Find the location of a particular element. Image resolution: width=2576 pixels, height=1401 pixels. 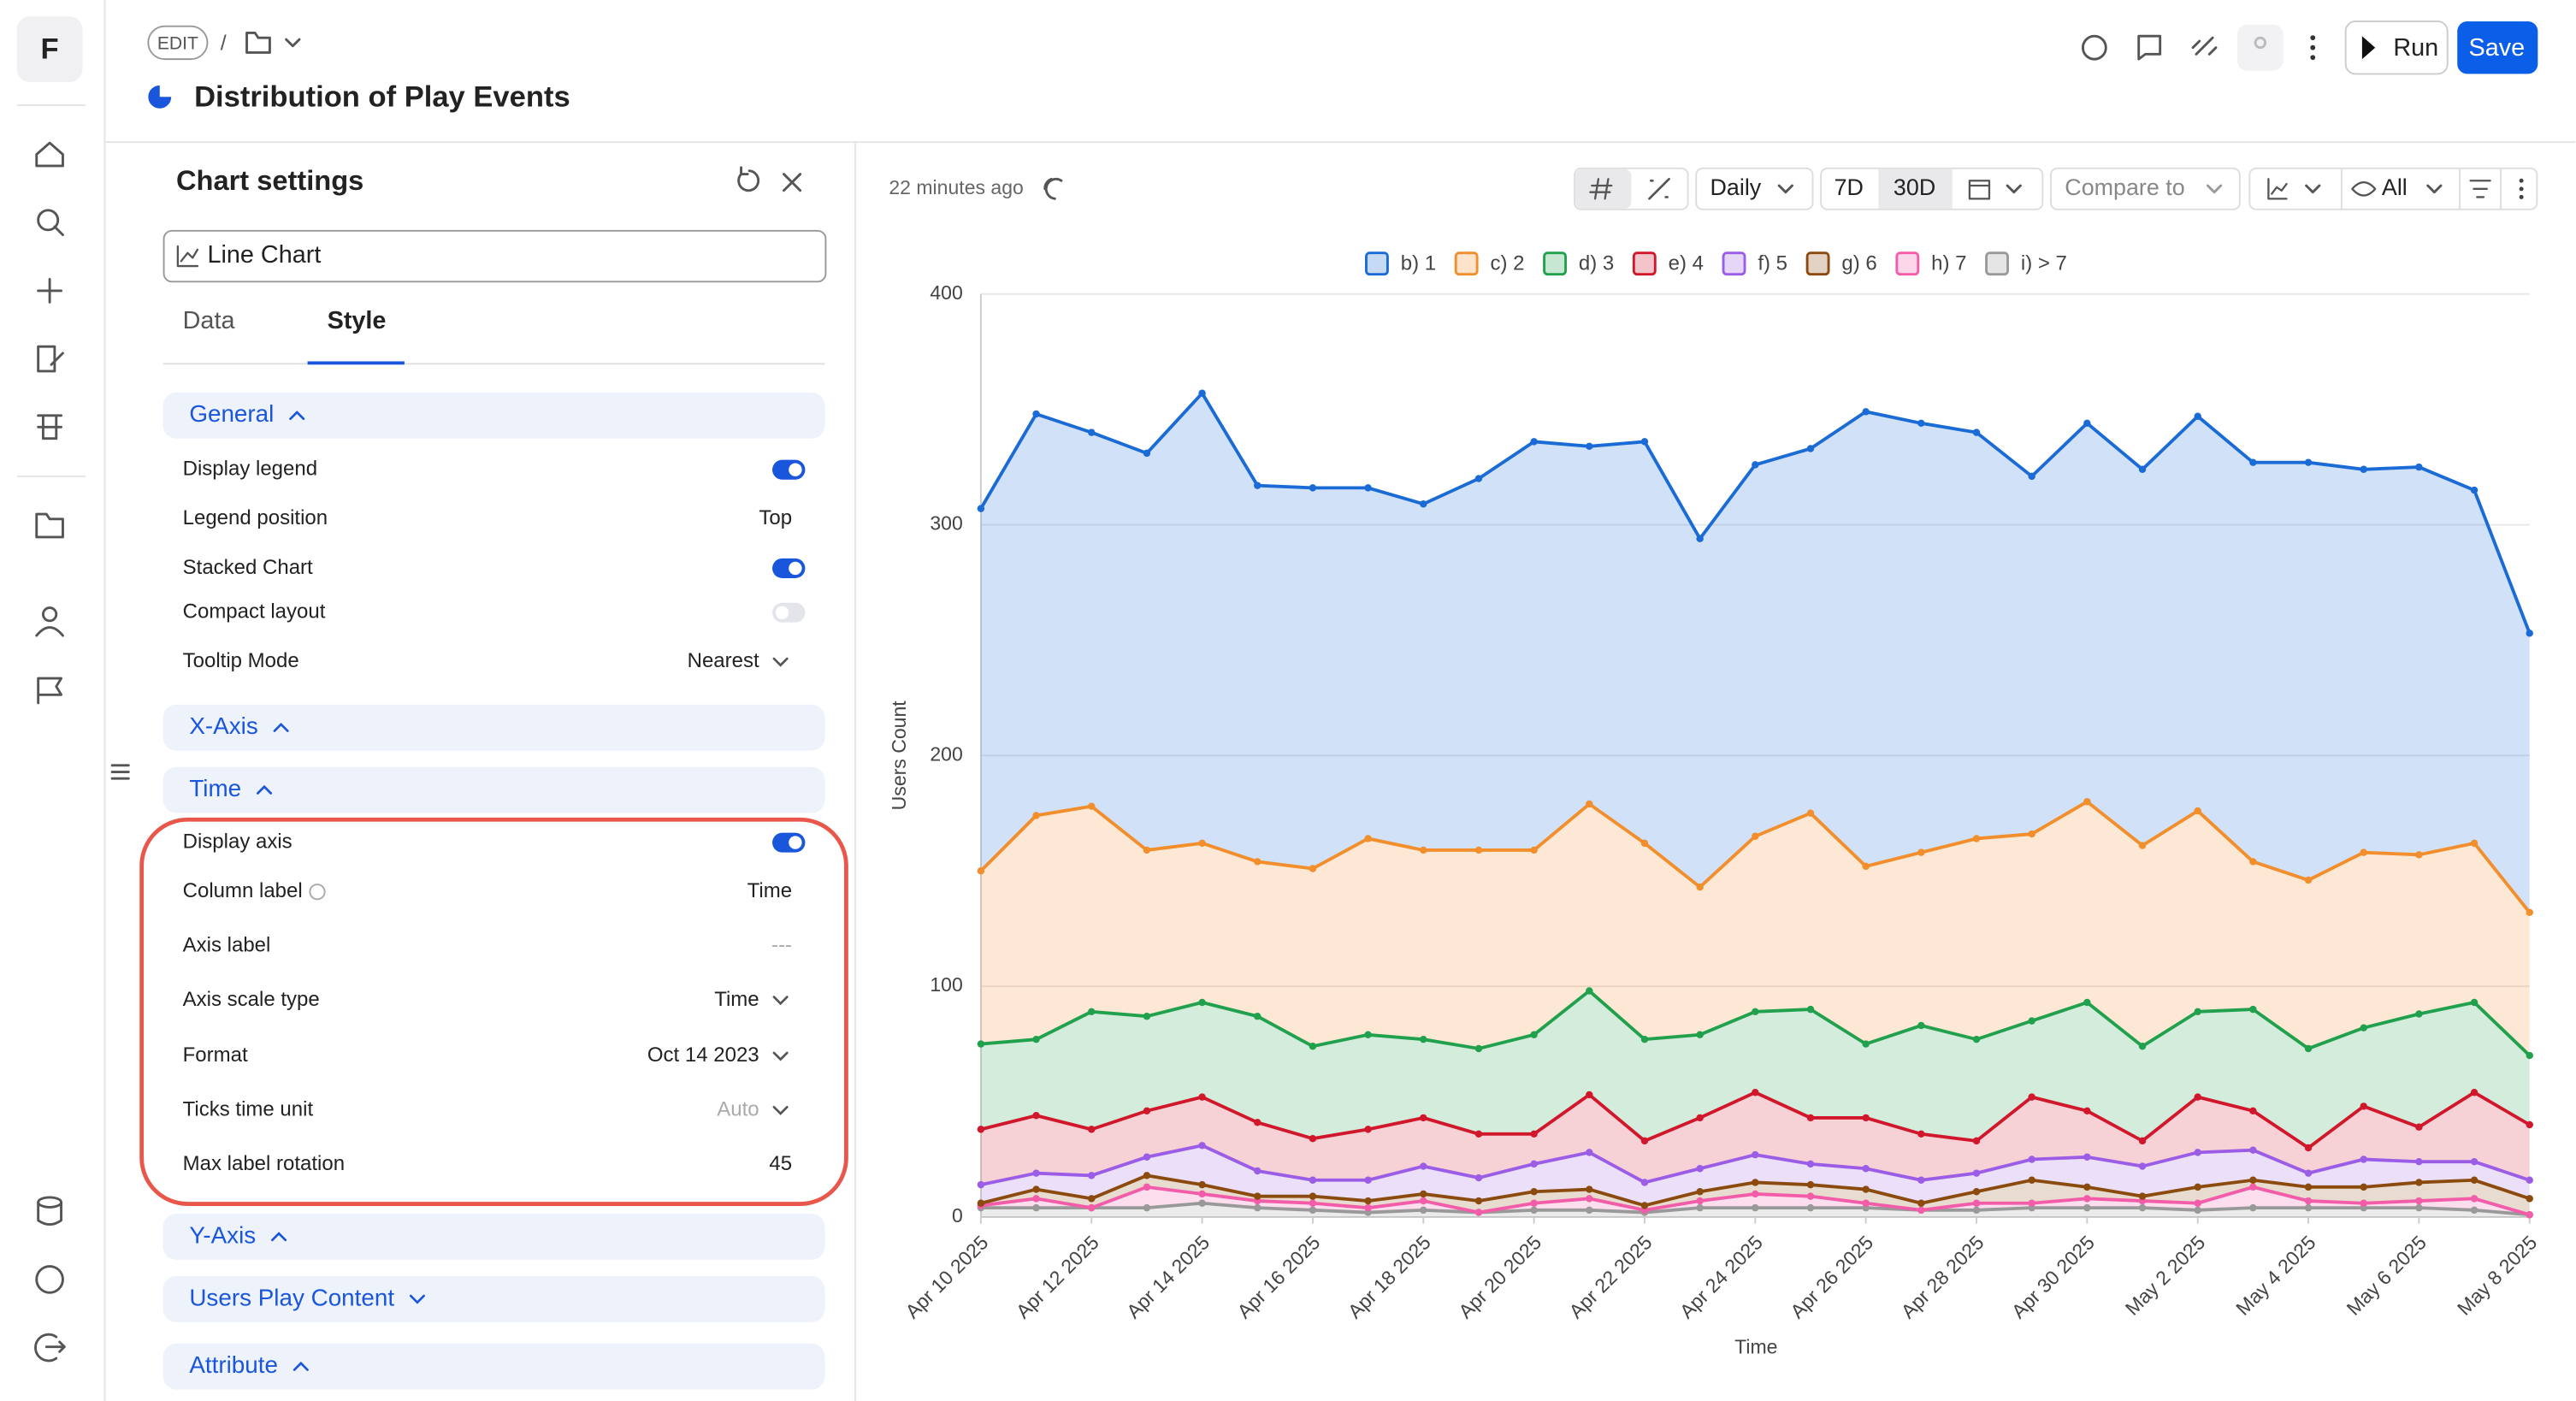

help-button is located at coordinates (2094, 47).